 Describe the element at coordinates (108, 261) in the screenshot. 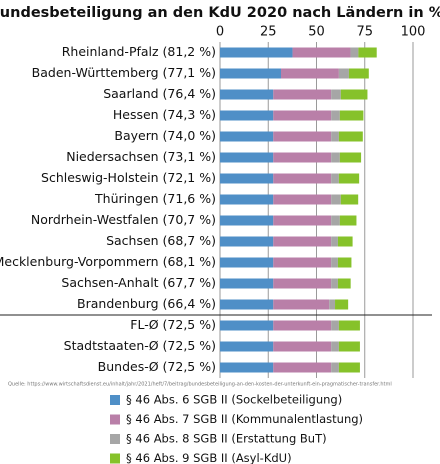

I see `category-label: Mecklenburg-Vorpommern (68,1 %)` at that location.